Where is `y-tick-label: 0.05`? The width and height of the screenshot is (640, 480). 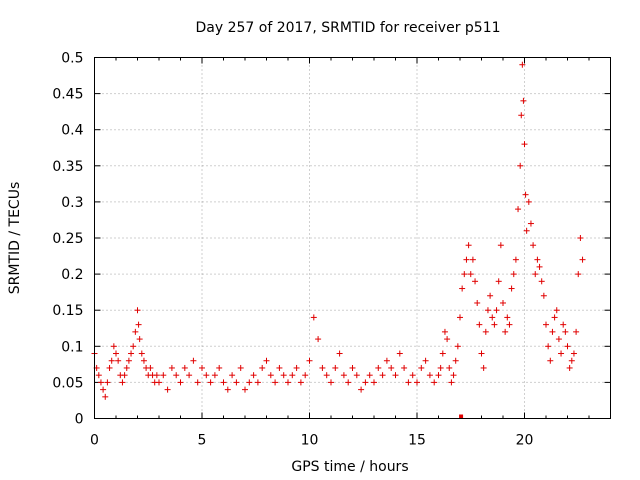 y-tick-label: 0.05 is located at coordinates (67, 383).